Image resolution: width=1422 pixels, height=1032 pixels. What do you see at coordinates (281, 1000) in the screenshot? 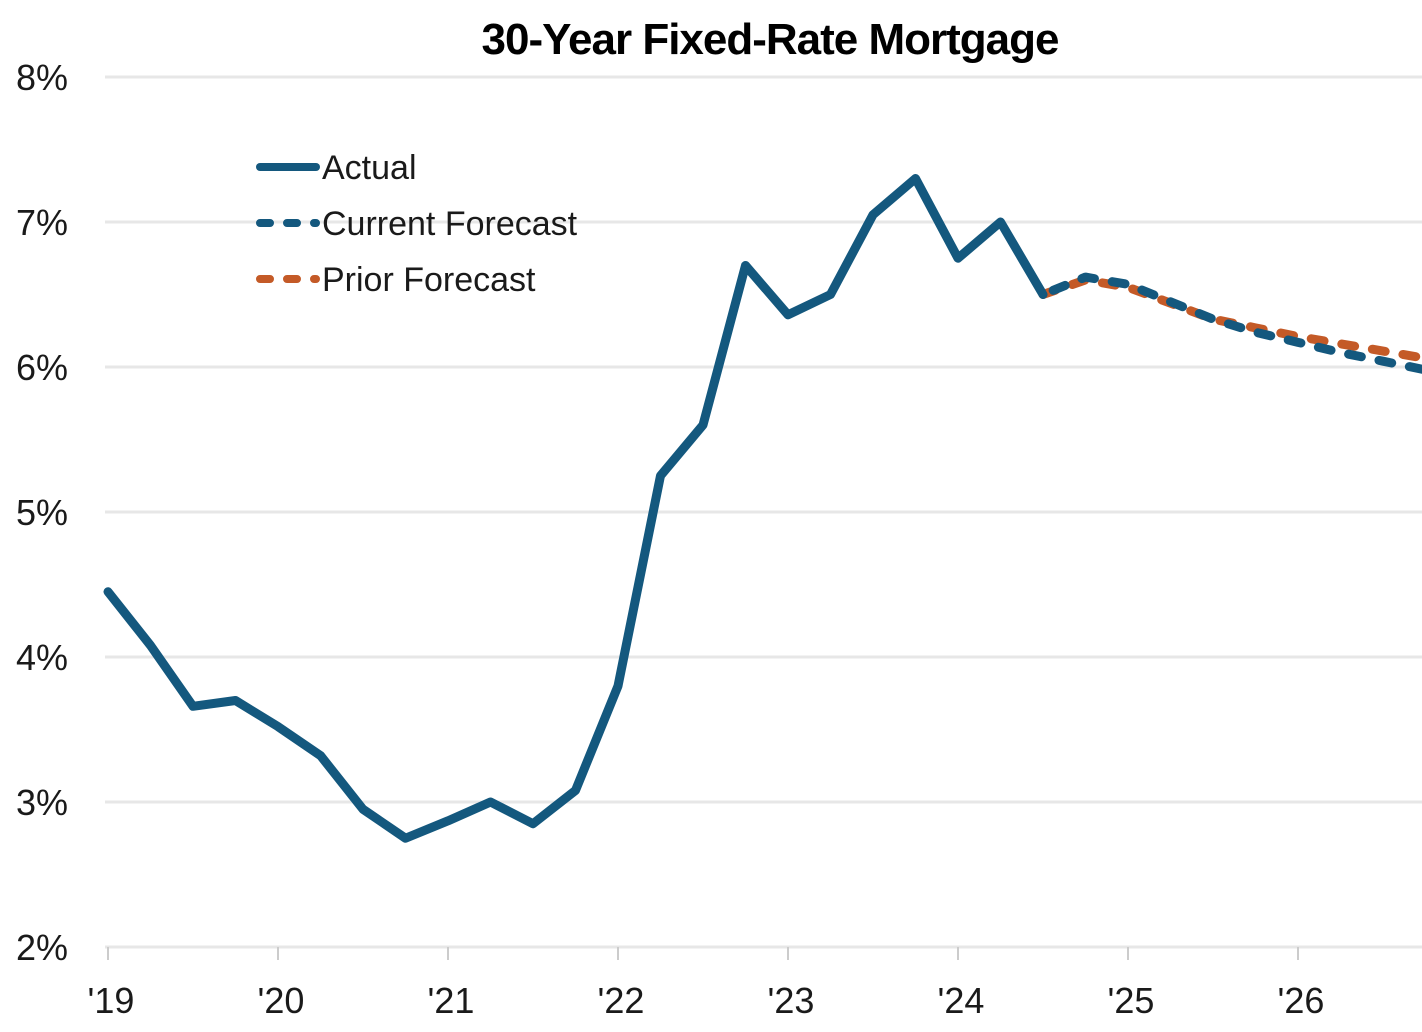
I see `x-axis-label: '20` at bounding box center [281, 1000].